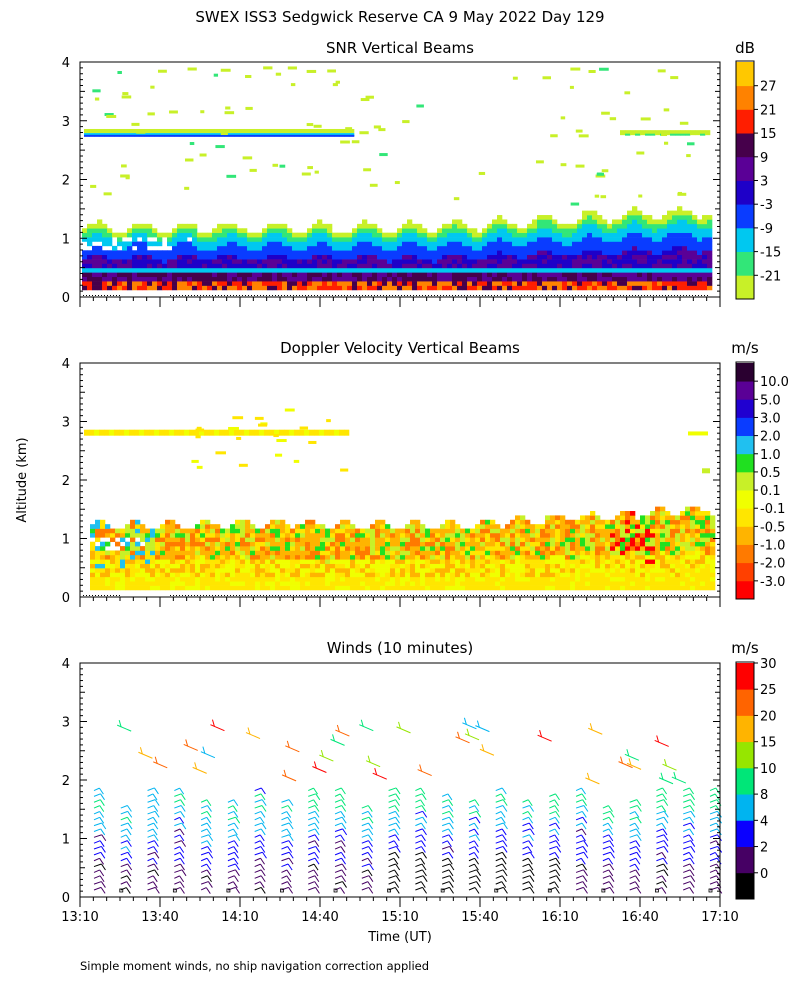  I want to click on wind-barb, so click(124, 818).